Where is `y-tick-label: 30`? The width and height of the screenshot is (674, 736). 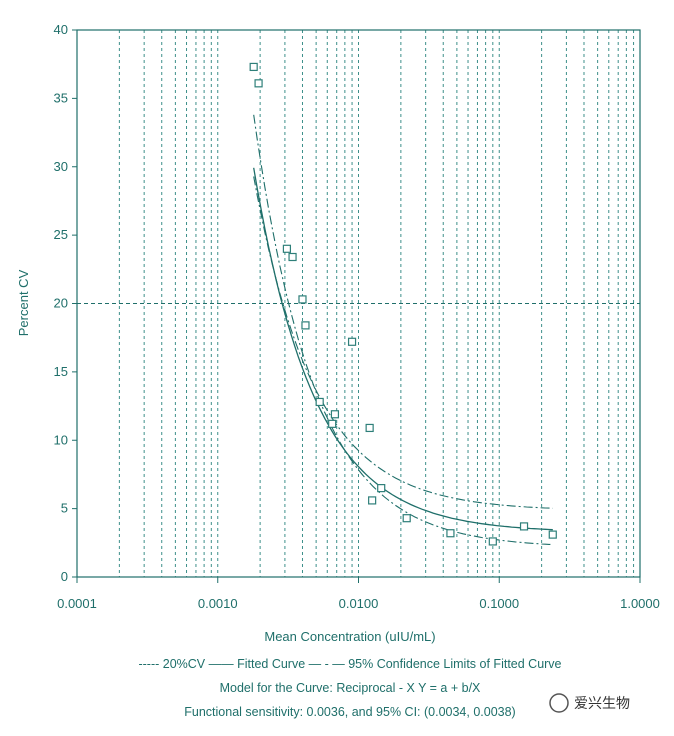
y-tick-label: 30 is located at coordinates (61, 166).